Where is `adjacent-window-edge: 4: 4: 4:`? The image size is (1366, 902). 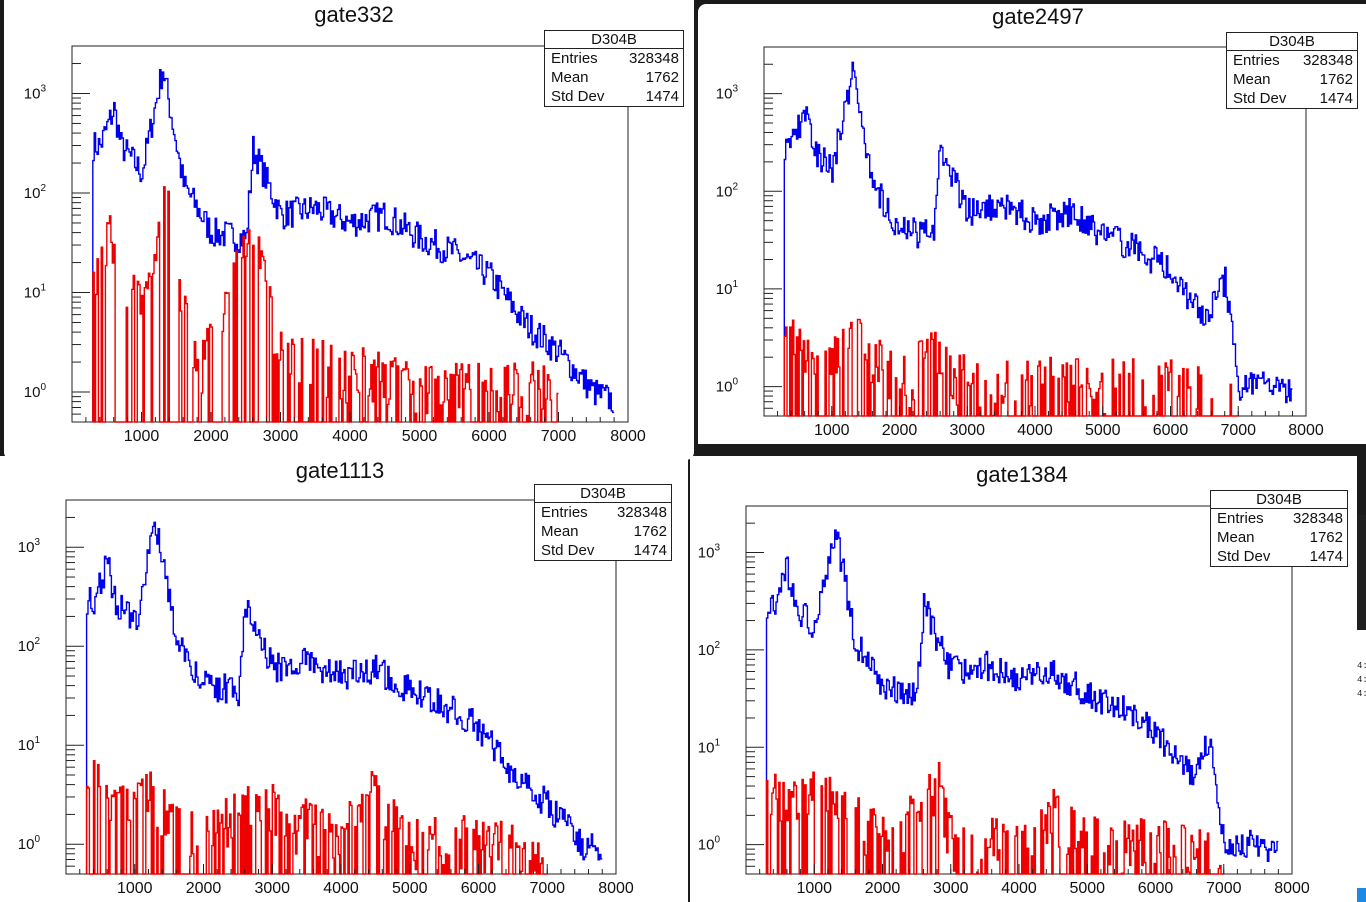
adjacent-window-edge: 4: 4: 4: is located at coordinates (1361, 708).